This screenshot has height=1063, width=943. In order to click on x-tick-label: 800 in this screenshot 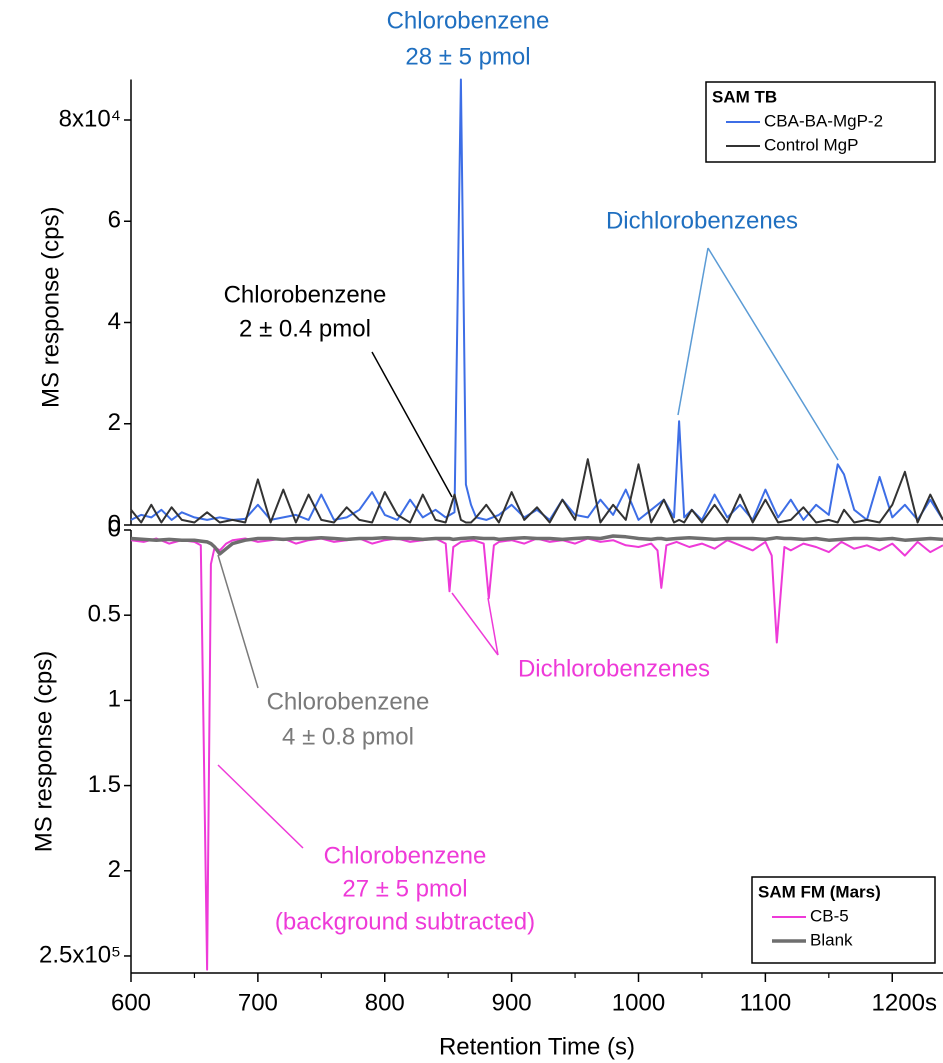, I will do `click(385, 1002)`.